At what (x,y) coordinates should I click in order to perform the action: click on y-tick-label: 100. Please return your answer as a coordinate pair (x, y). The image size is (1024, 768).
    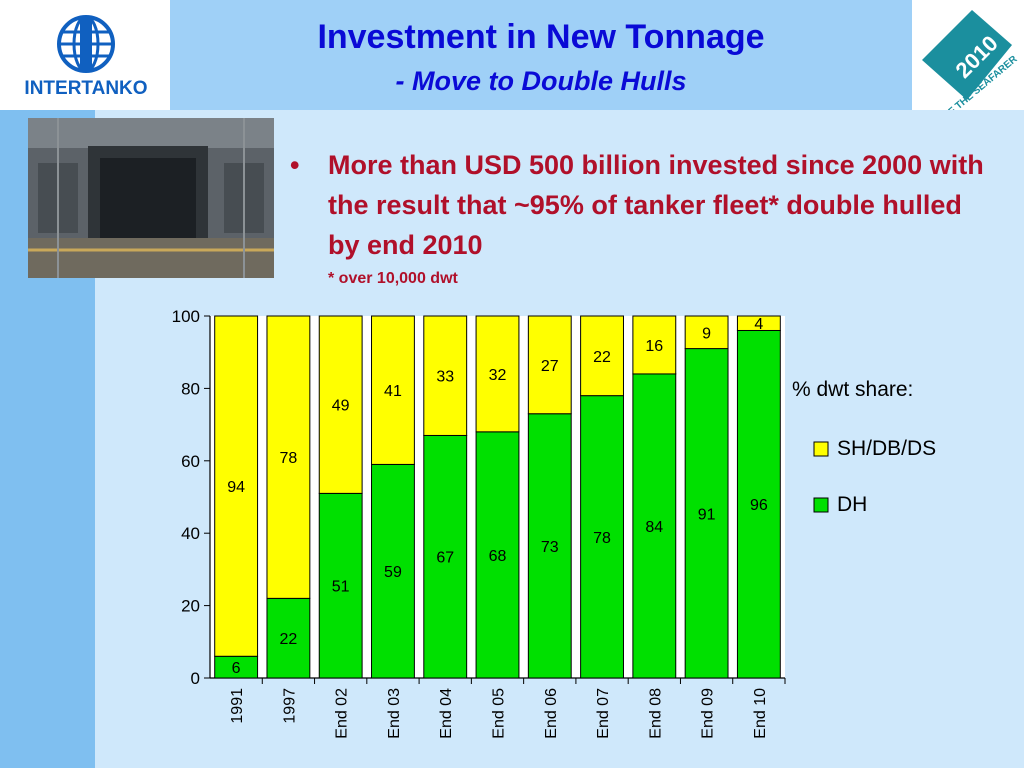
    Looking at the image, I should click on (186, 316).